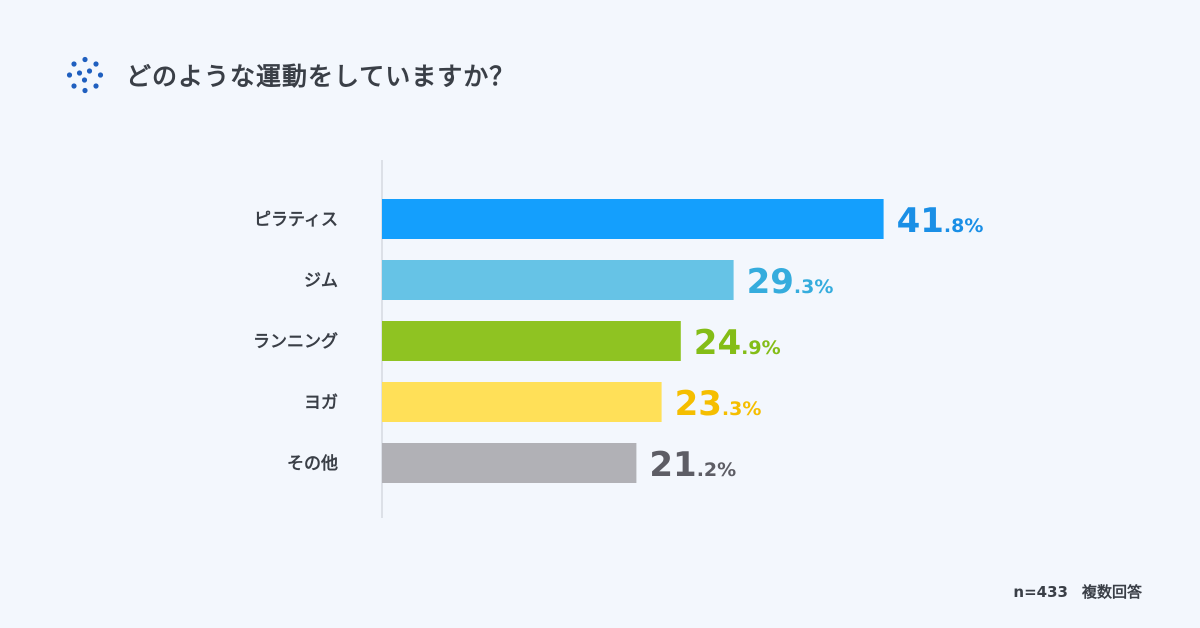 The width and height of the screenshot is (1200, 628). I want to click on sample-size: n=433, so click(1040, 592).